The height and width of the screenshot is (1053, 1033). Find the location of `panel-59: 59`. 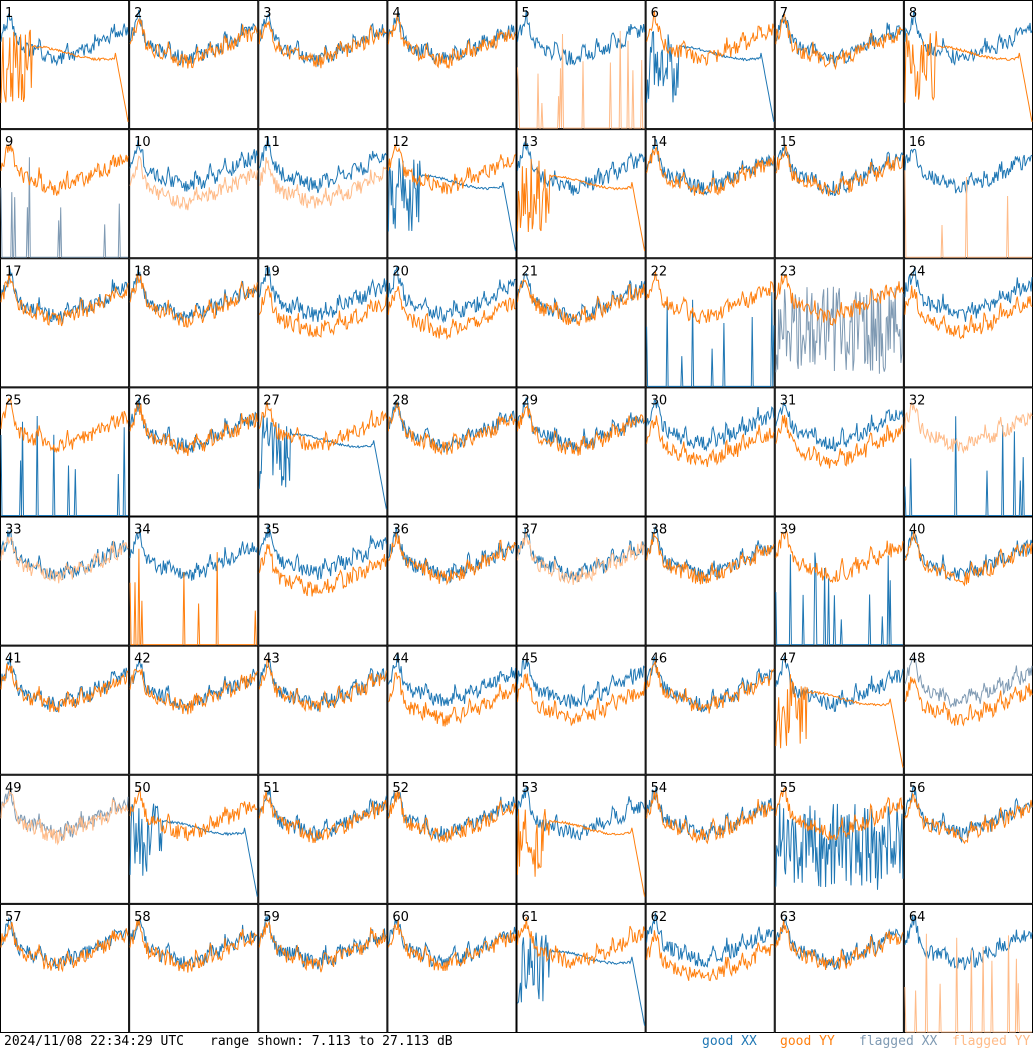

panel-59: 59 is located at coordinates (323, 968).